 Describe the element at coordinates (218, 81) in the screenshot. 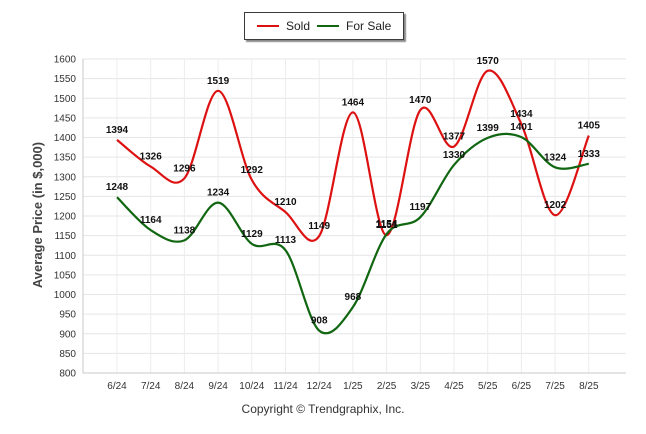

I see `data-label-sold: 1519` at that location.